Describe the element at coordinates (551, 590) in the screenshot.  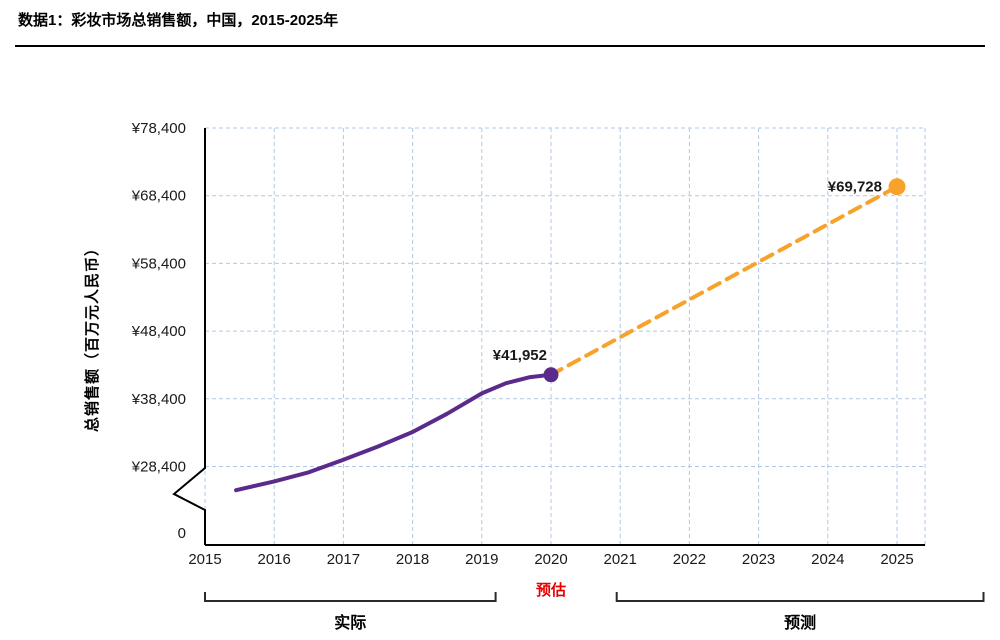
I see `estimate-note: 预估` at that location.